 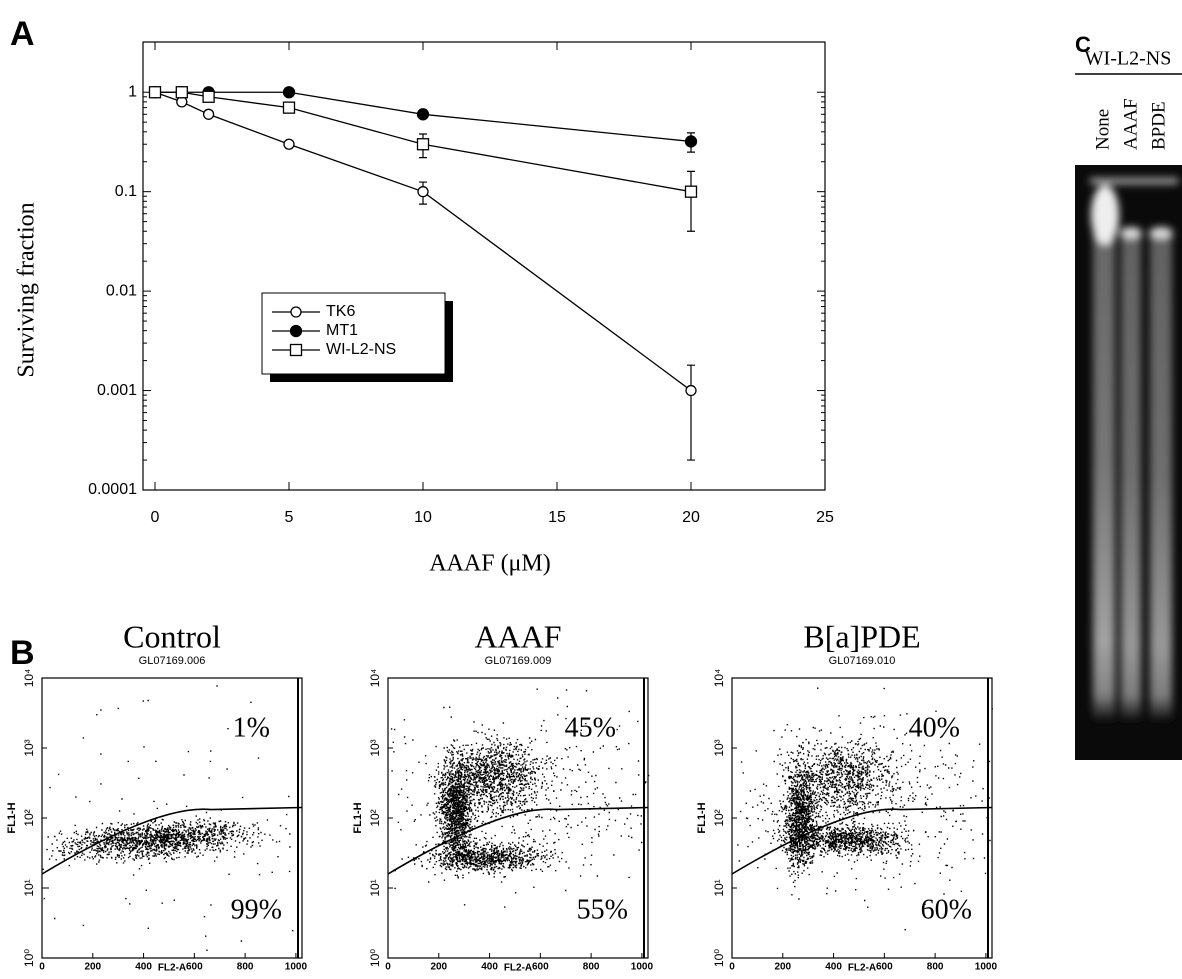 I want to click on lower-percent: 60%, so click(x=946, y=909).